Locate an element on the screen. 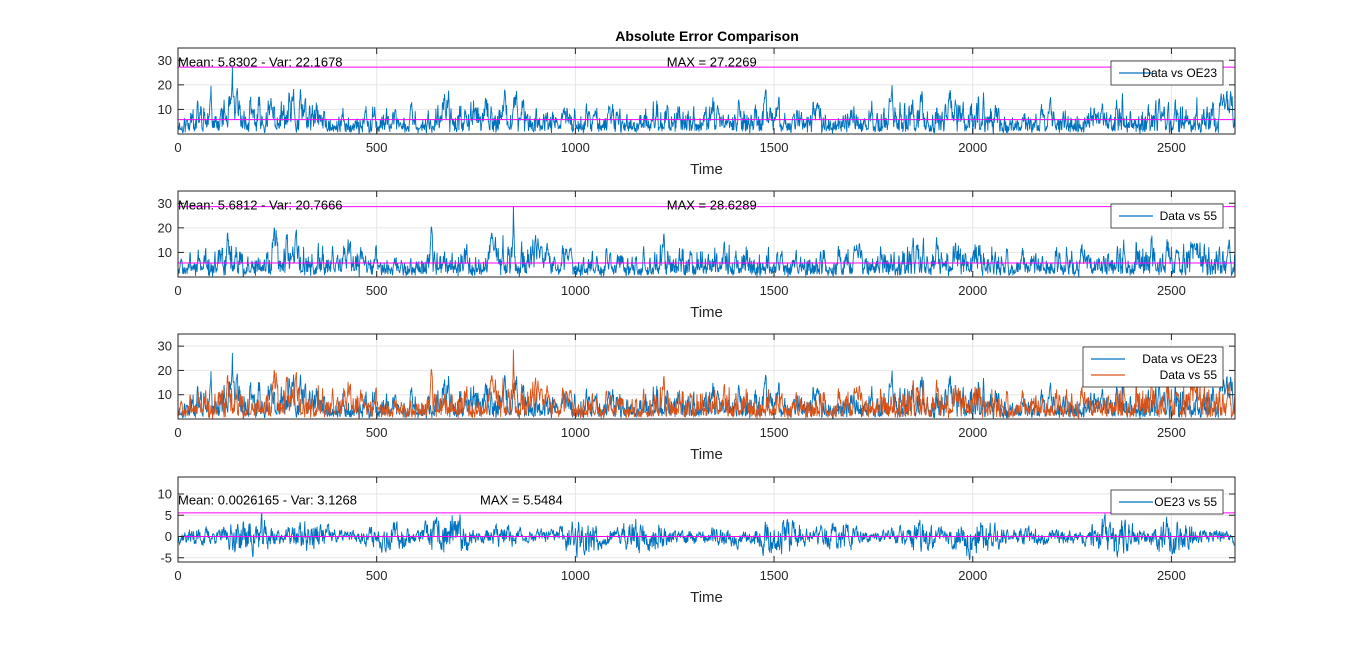  y-tick-label: -5 is located at coordinates (166, 557).